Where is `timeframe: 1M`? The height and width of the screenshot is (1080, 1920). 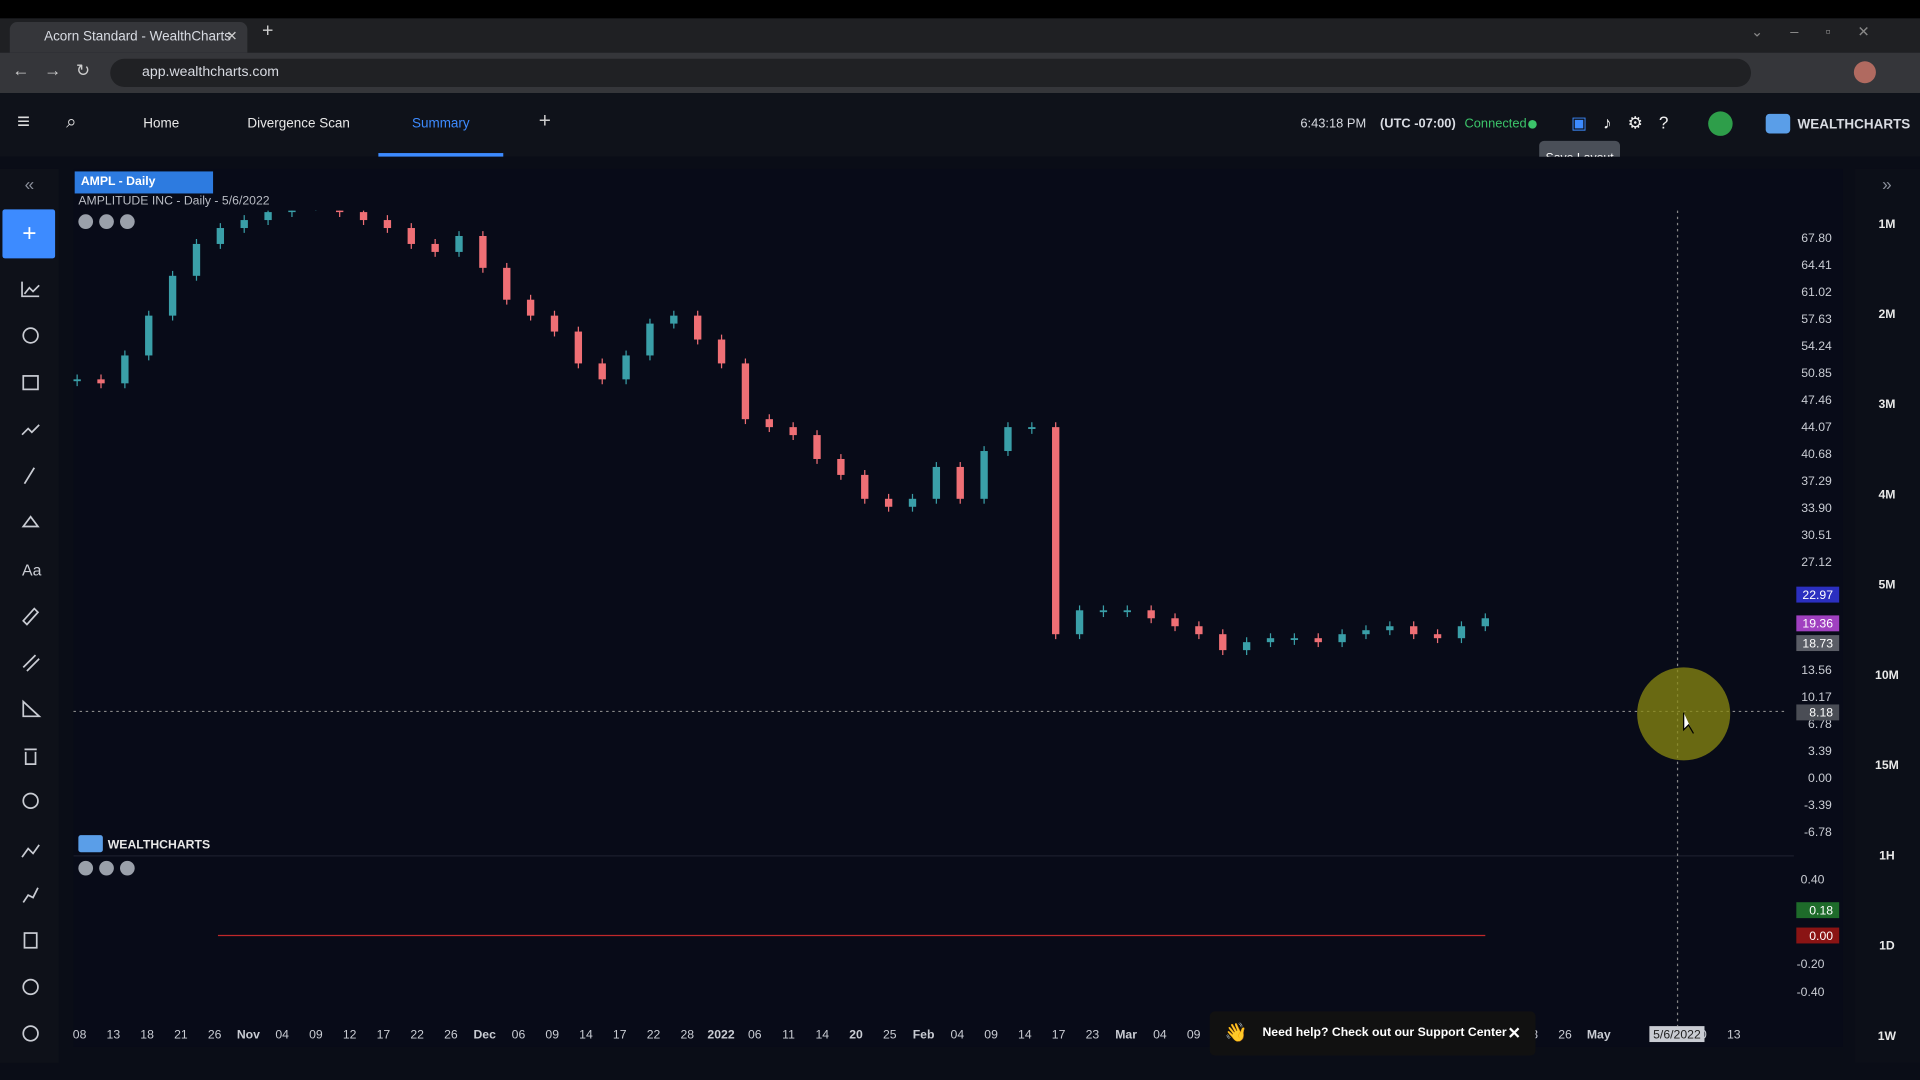
timeframe: 1M is located at coordinates (1886, 224).